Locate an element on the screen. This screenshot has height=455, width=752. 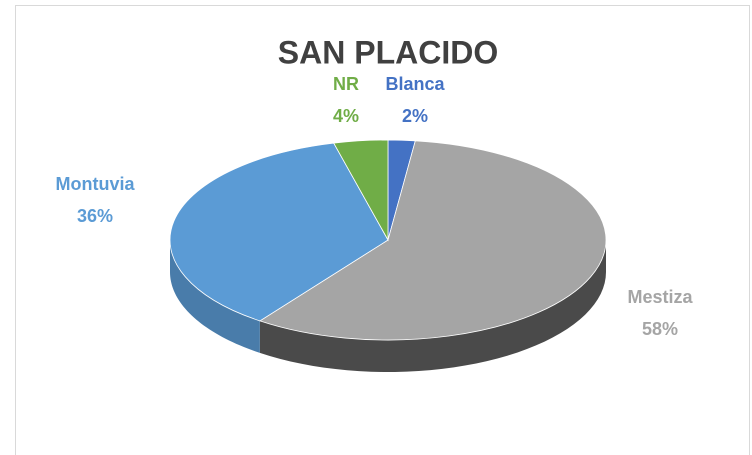
slice-label: Mestiza is located at coordinates (660, 297).